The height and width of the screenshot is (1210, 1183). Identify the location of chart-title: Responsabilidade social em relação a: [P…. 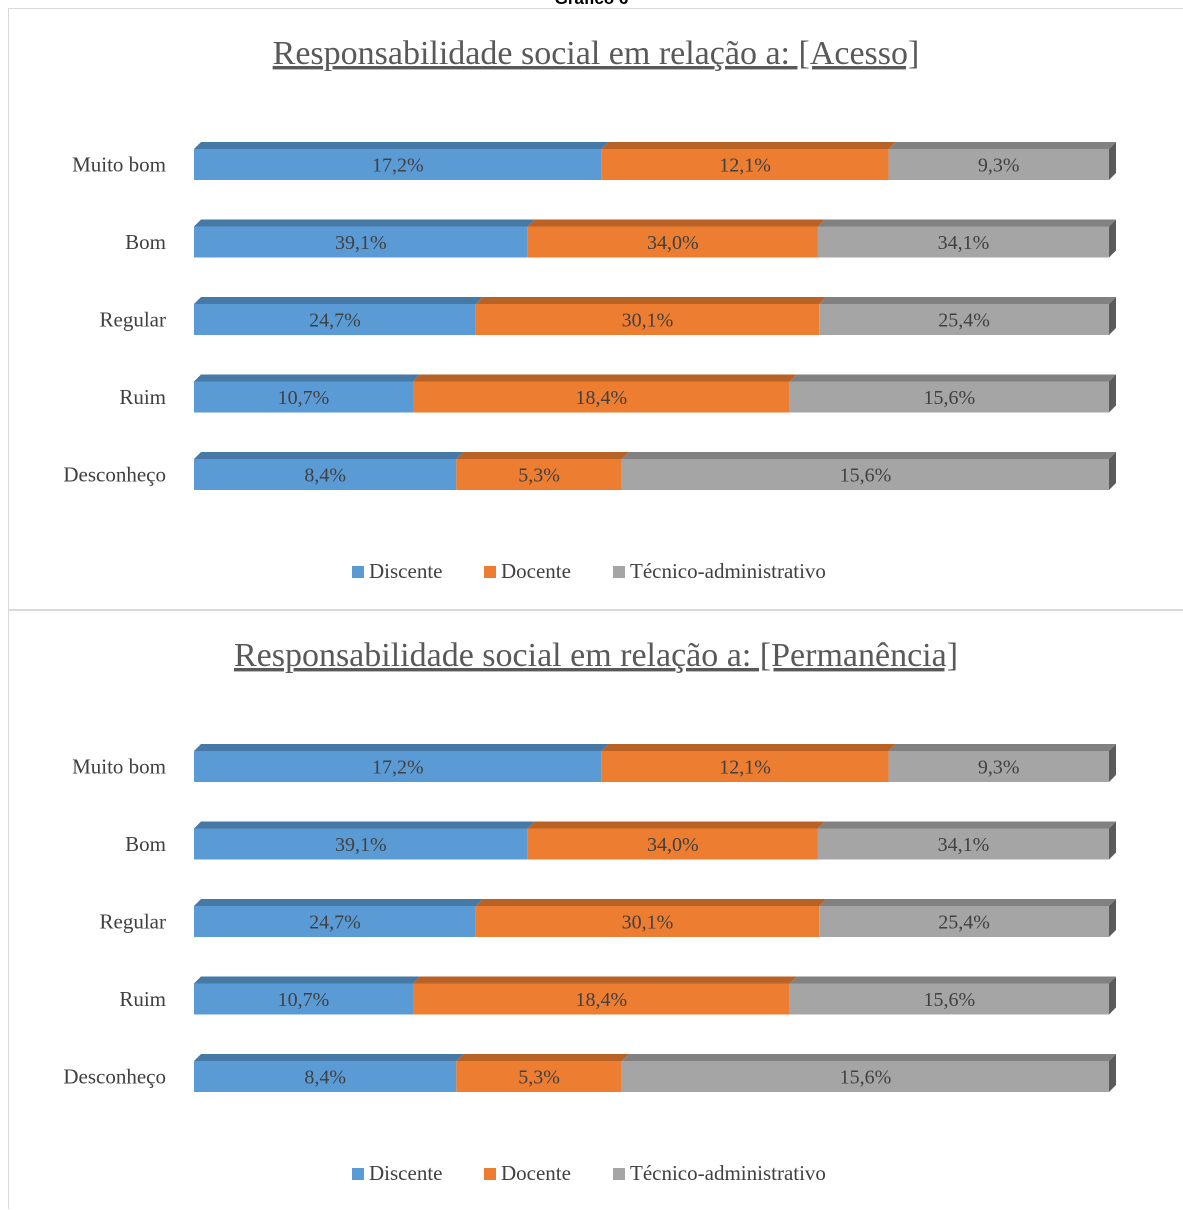
(596, 655).